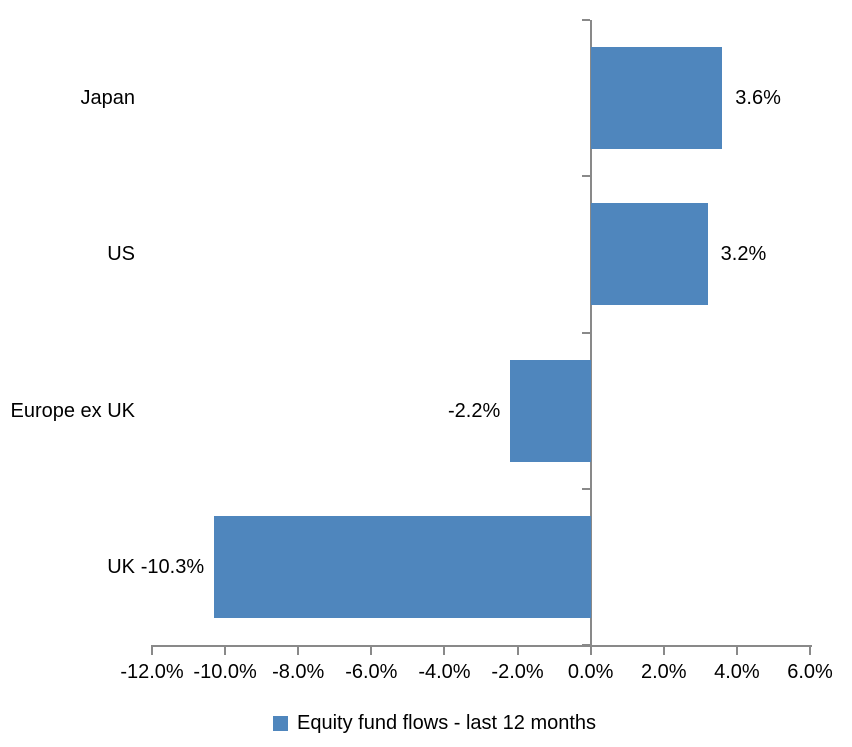 The image size is (852, 747). I want to click on legend: Equity fund flows - last 12 months, so click(434, 723).